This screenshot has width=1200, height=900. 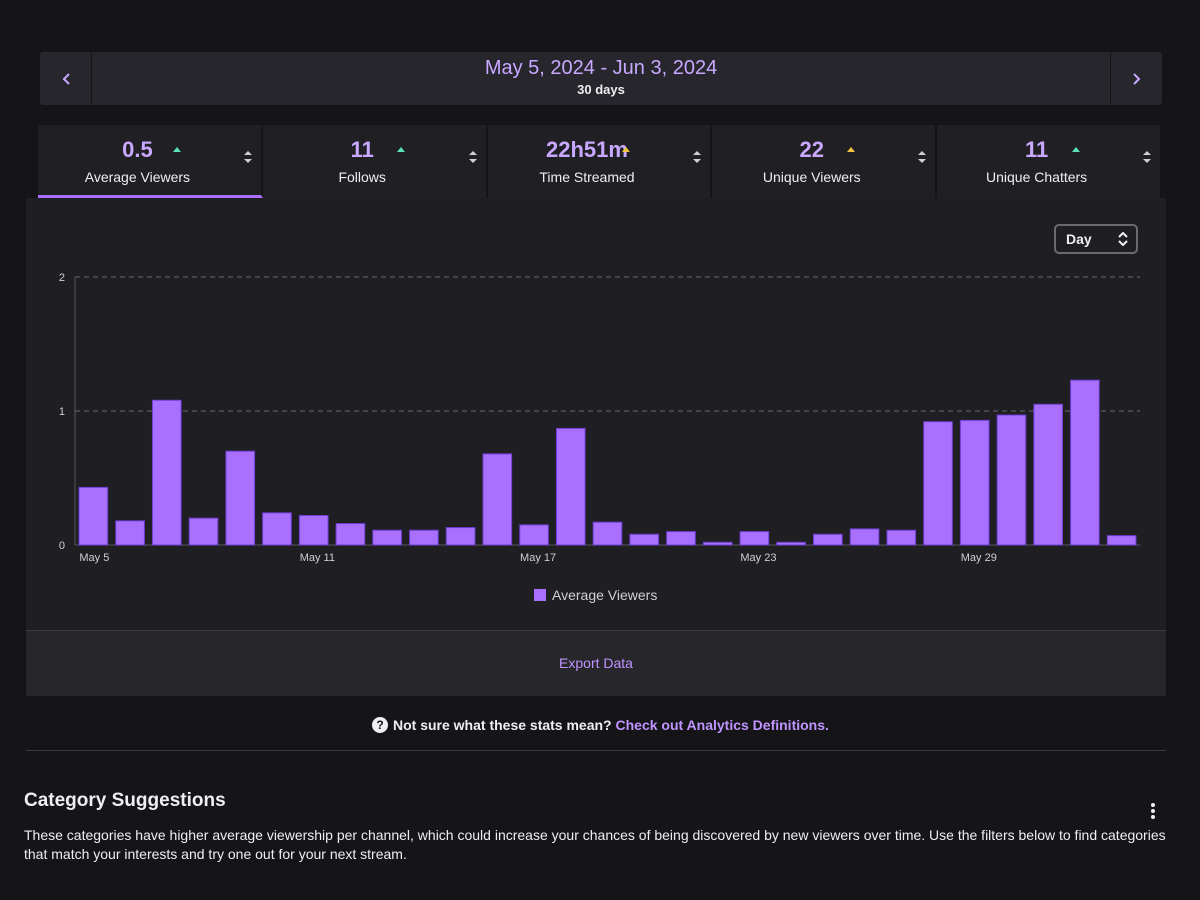 What do you see at coordinates (604, 595) in the screenshot?
I see `legend-label: Average Viewers` at bounding box center [604, 595].